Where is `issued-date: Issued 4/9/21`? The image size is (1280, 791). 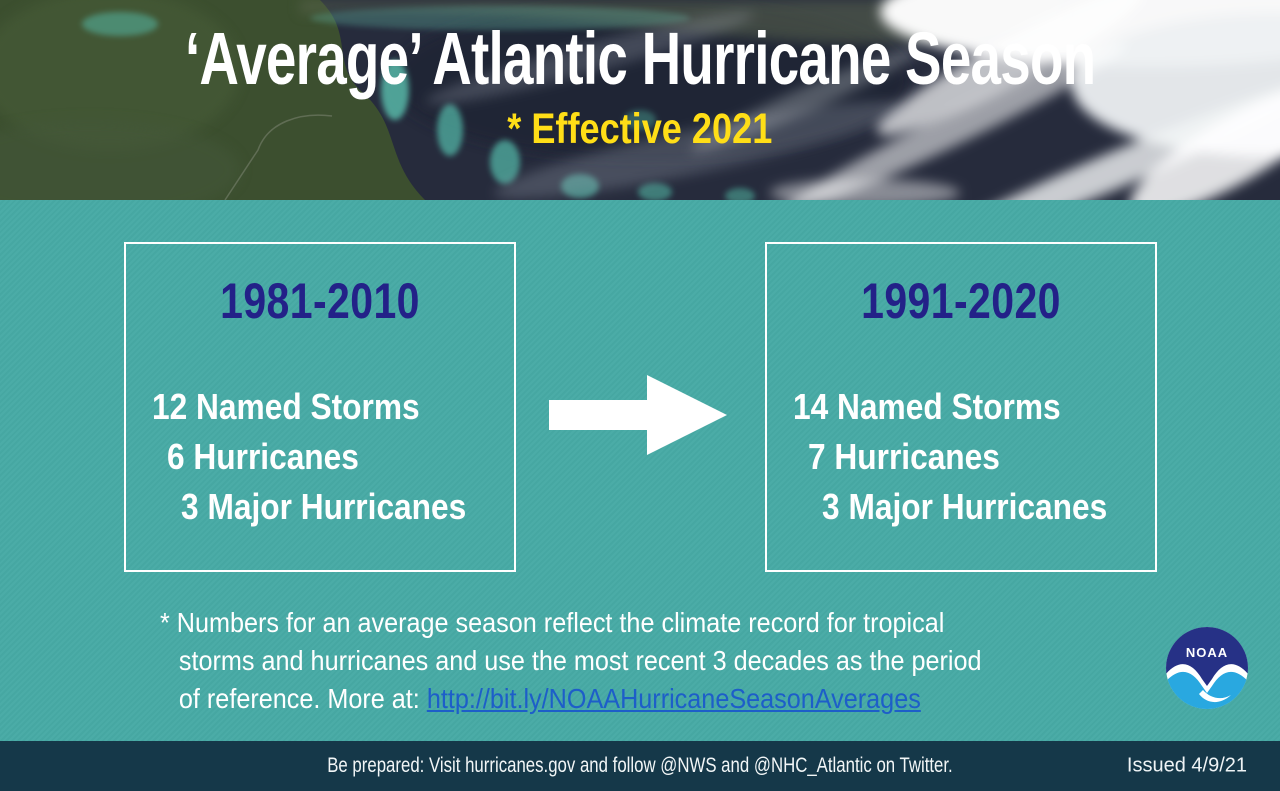 issued-date: Issued 4/9/21 is located at coordinates (1186, 765).